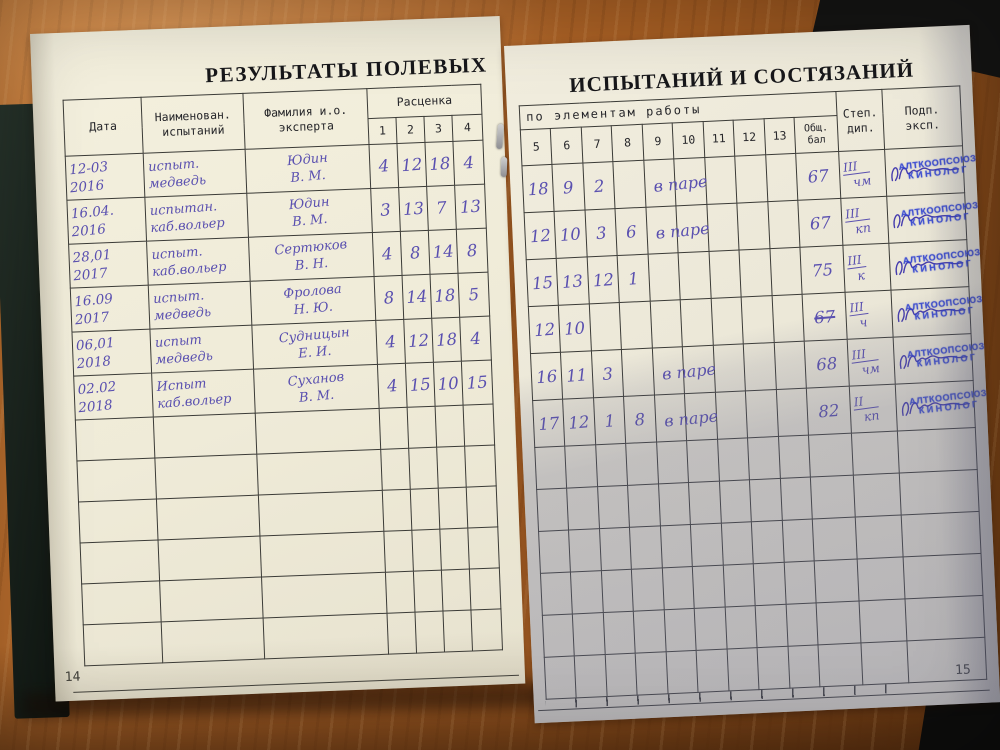 The width and height of the screenshot is (1000, 750). What do you see at coordinates (718, 139) in the screenshot?
I see `col-header-11: 11` at bounding box center [718, 139].